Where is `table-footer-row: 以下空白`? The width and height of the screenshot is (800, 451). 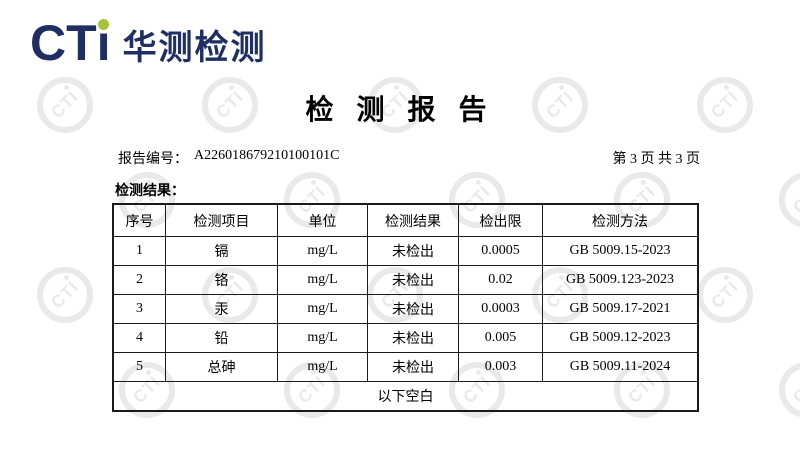 table-footer-row: 以下空白 is located at coordinates (405, 396).